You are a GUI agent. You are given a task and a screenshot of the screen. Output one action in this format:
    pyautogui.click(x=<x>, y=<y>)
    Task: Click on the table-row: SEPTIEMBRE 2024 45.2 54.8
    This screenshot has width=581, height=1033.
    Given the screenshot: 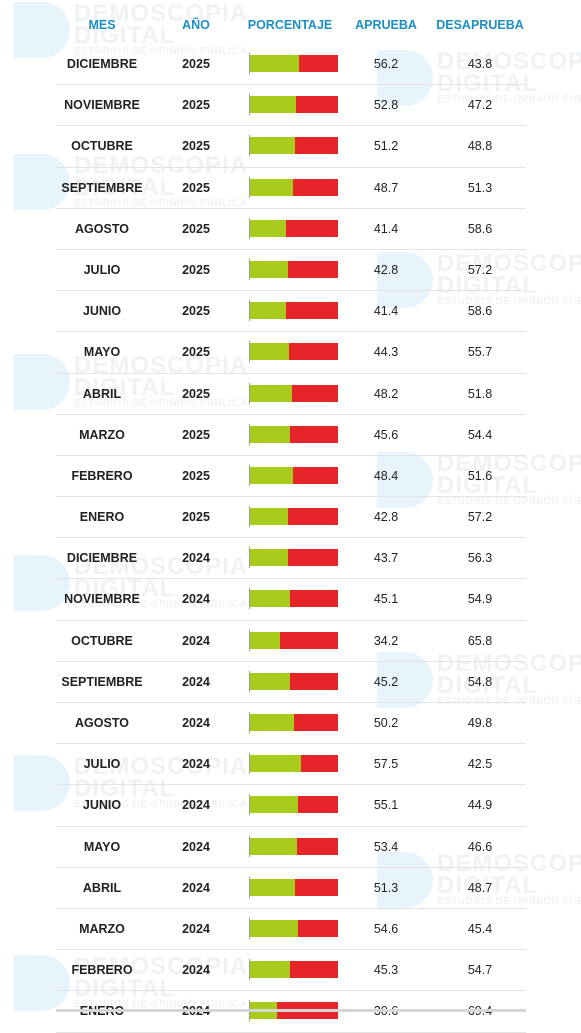 What is the action you would take?
    pyautogui.click(x=291, y=682)
    